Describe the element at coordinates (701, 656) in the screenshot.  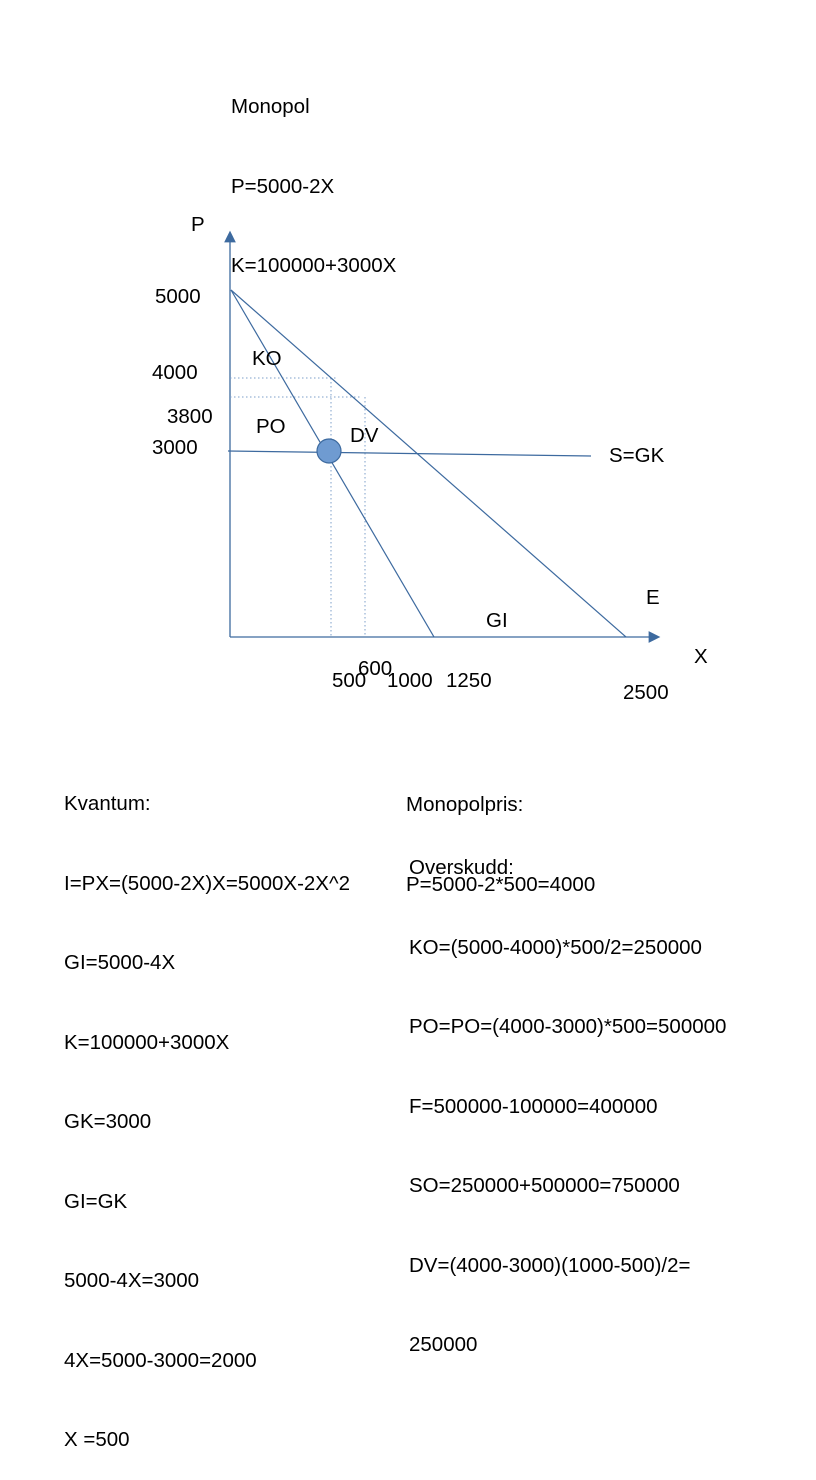
I see `x-axis-label: X` at that location.